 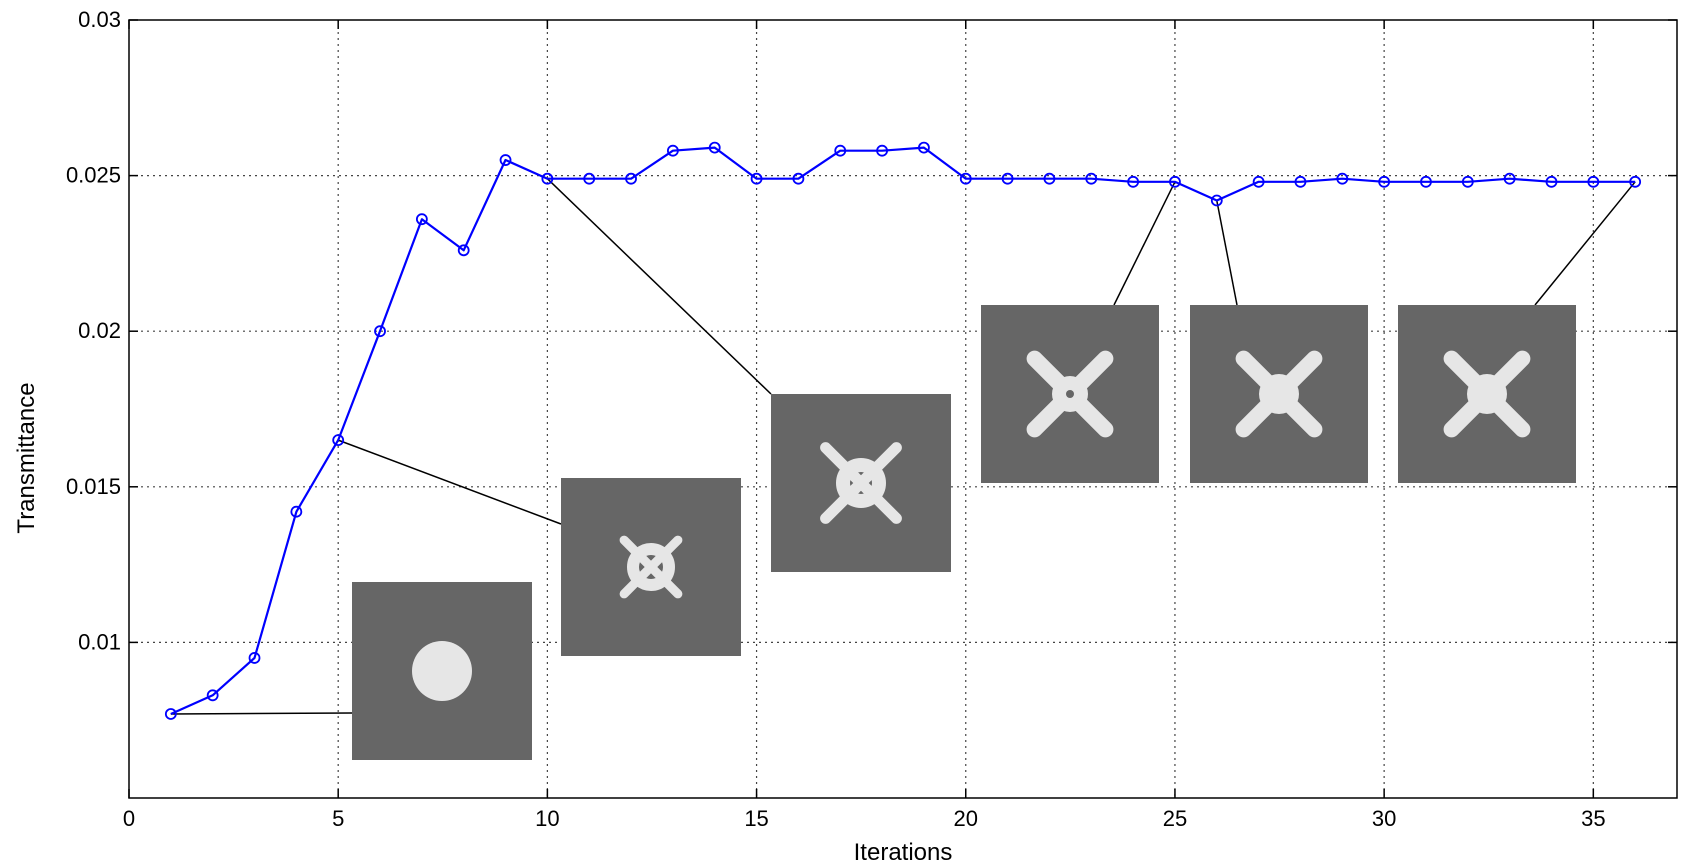 I want to click on inset-circle, so click(x=442, y=671).